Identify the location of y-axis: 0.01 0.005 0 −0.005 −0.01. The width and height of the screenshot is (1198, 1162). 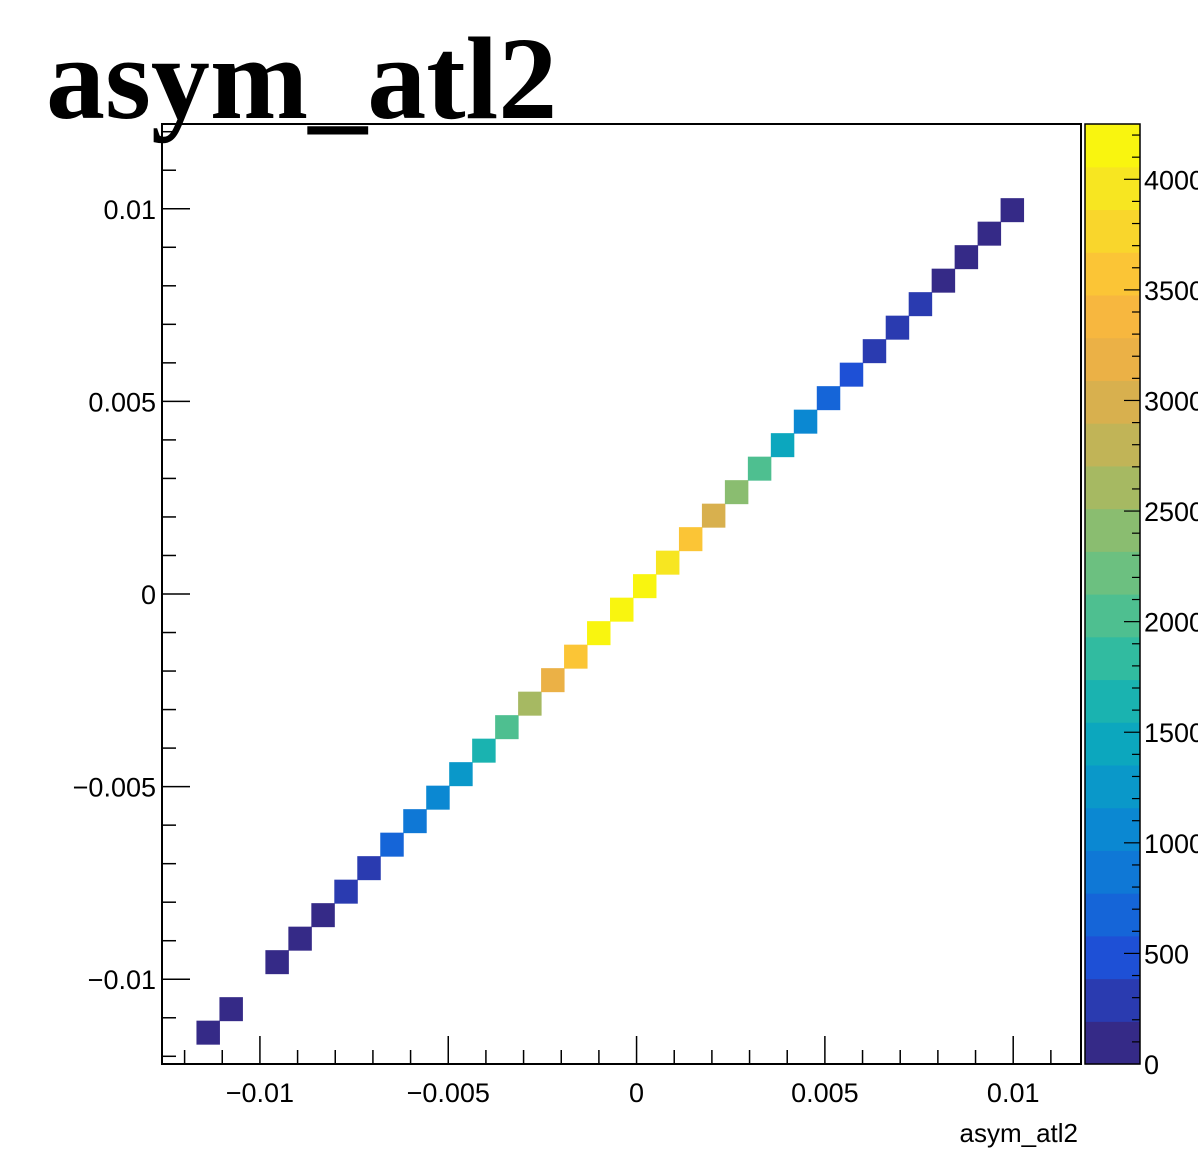
(131, 594).